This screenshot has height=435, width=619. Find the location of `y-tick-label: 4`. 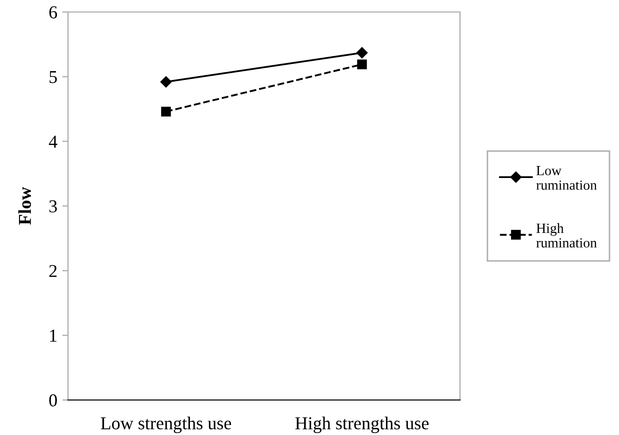

y-tick-label: 4 is located at coordinates (53, 142).